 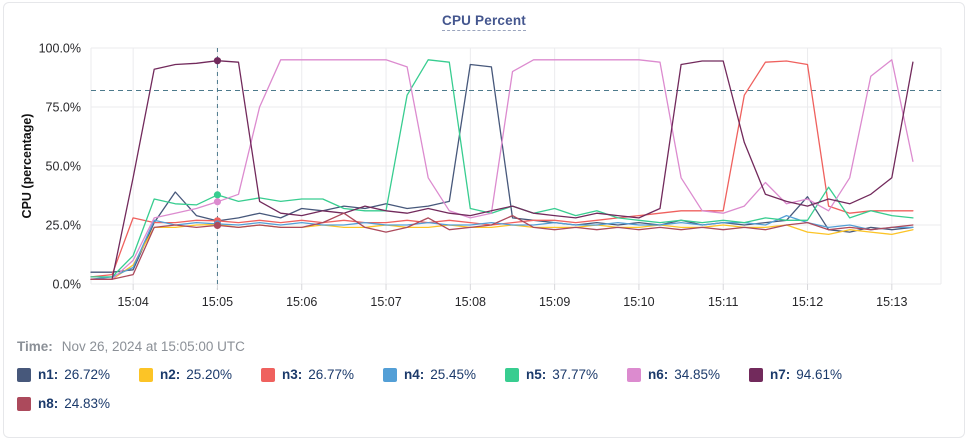 I want to click on y-axis-title: CPU (percentage), so click(x=27, y=166).